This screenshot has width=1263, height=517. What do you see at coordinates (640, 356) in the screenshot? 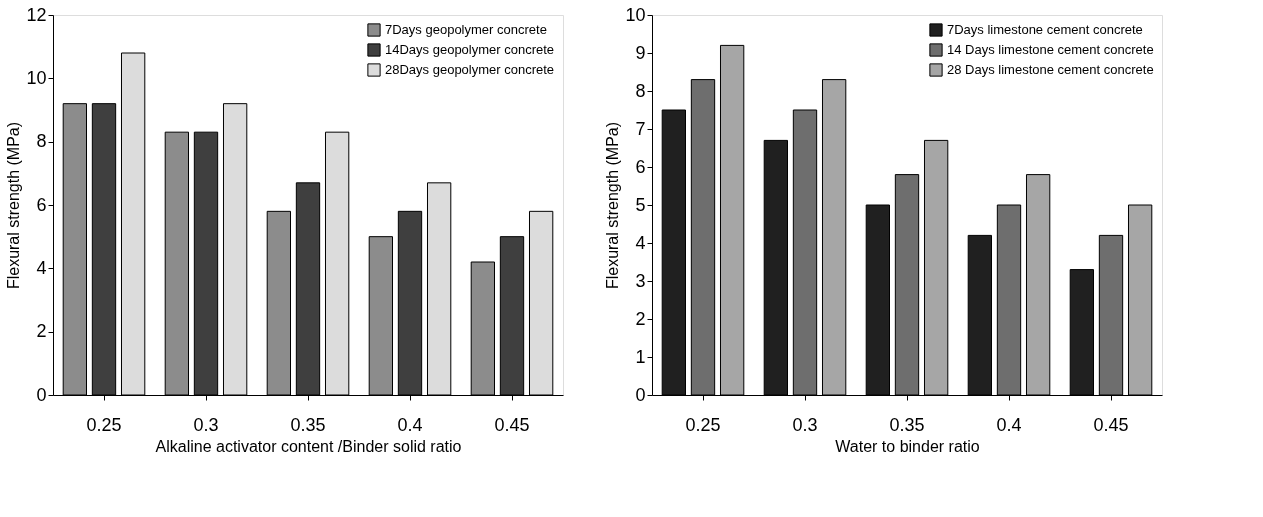
I see `y-tick-label: 1` at bounding box center [640, 356].